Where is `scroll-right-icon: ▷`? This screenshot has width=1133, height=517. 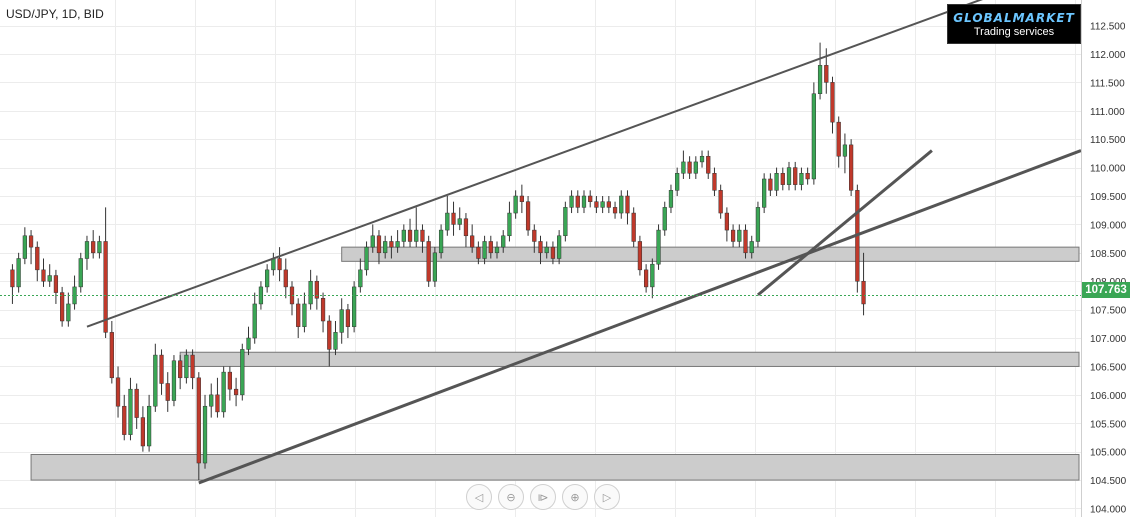
scroll-right-icon: ▷ is located at coordinates (607, 497).